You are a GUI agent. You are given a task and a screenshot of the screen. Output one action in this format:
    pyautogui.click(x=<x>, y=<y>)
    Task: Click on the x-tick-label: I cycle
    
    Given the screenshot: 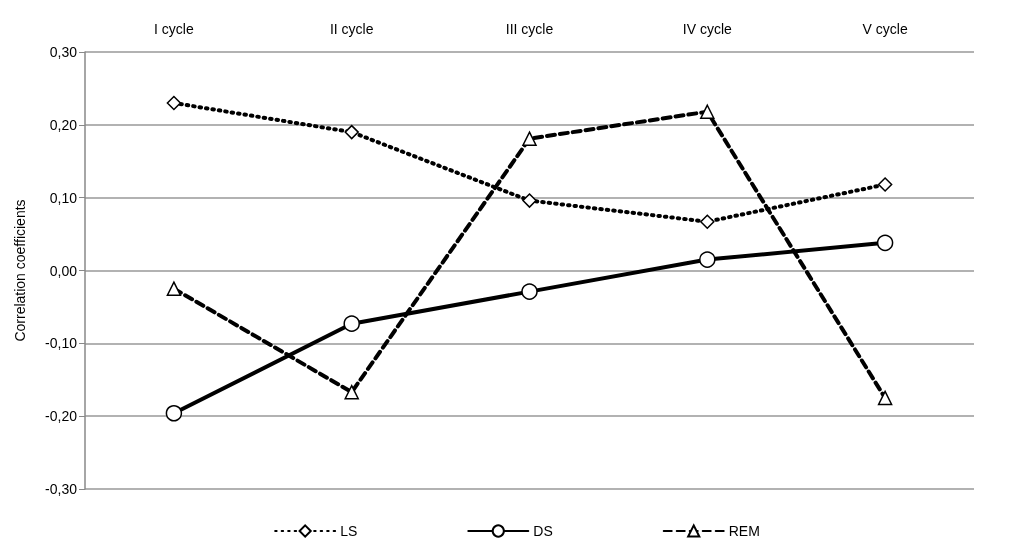 What is the action you would take?
    pyautogui.click(x=174, y=29)
    